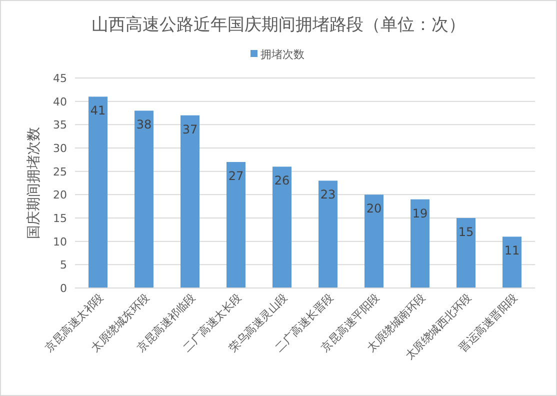  Describe the element at coordinates (60, 241) in the screenshot. I see `y-tick-label: 10` at that location.